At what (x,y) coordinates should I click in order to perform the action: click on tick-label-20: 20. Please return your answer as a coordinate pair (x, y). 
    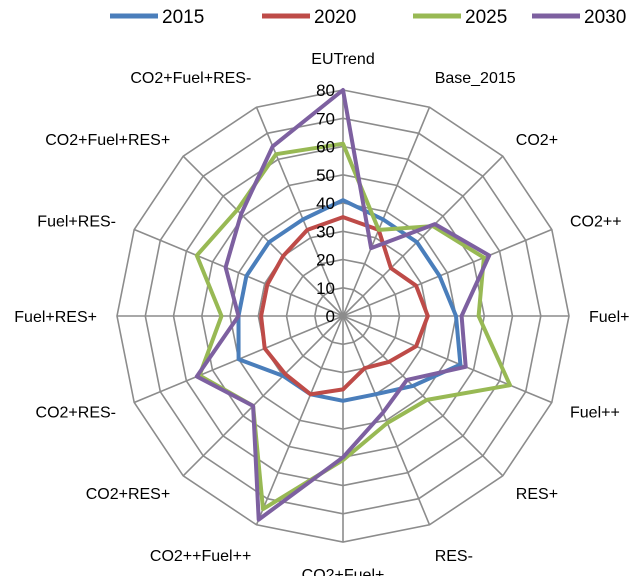
    Looking at the image, I should click on (325, 260).